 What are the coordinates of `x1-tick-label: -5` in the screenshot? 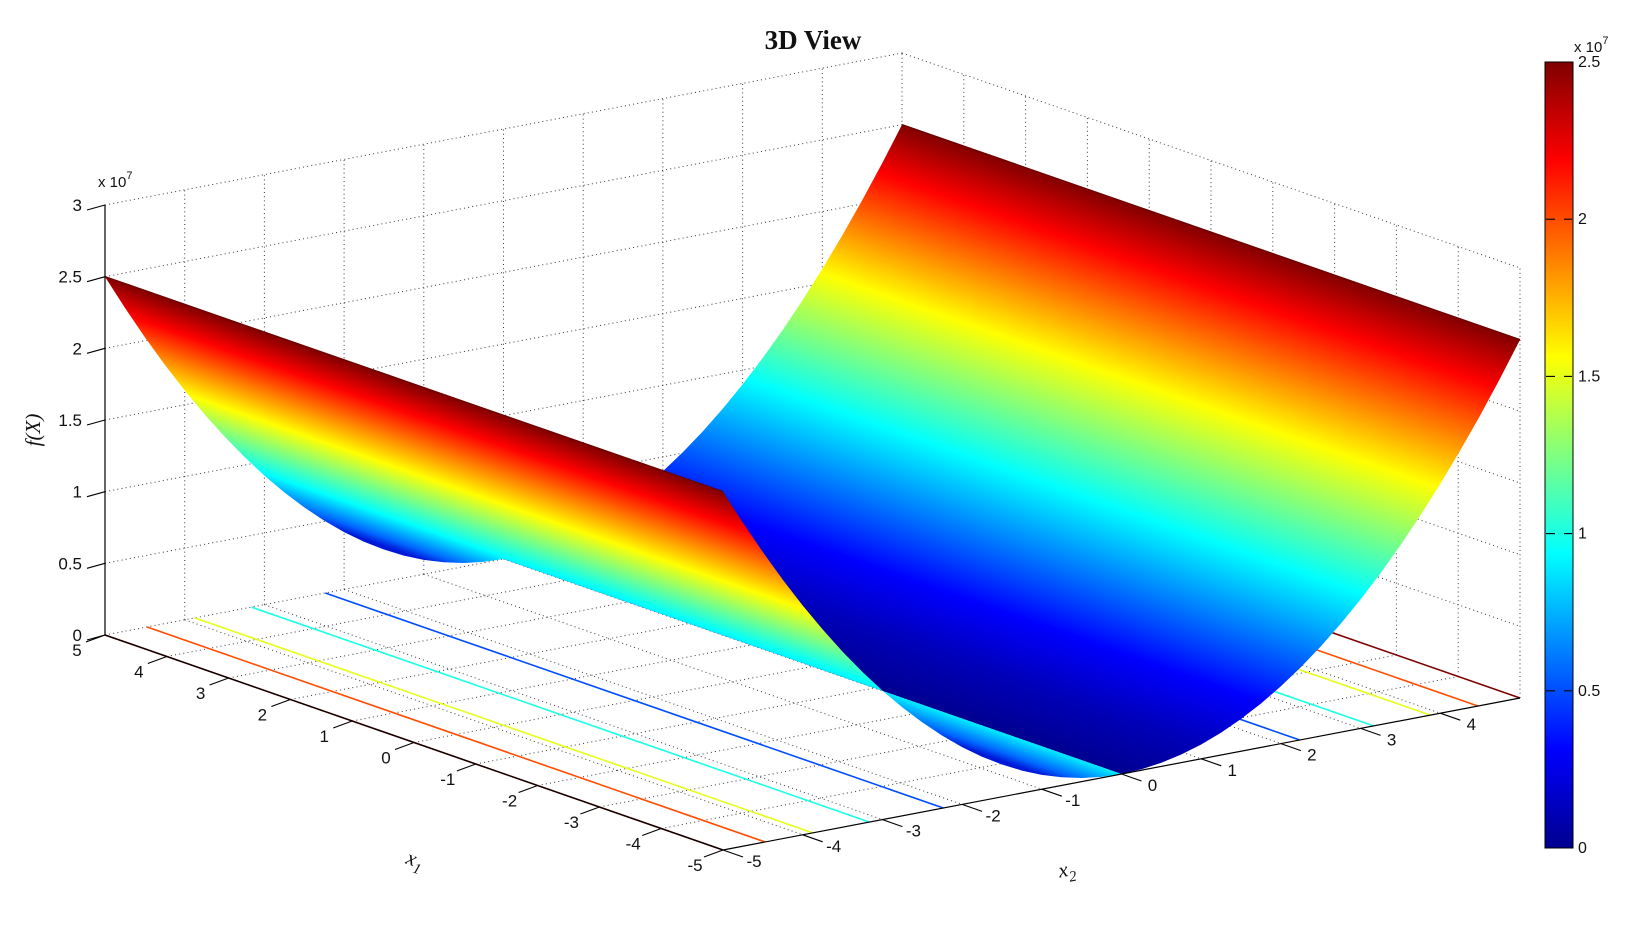 It's located at (694, 865).